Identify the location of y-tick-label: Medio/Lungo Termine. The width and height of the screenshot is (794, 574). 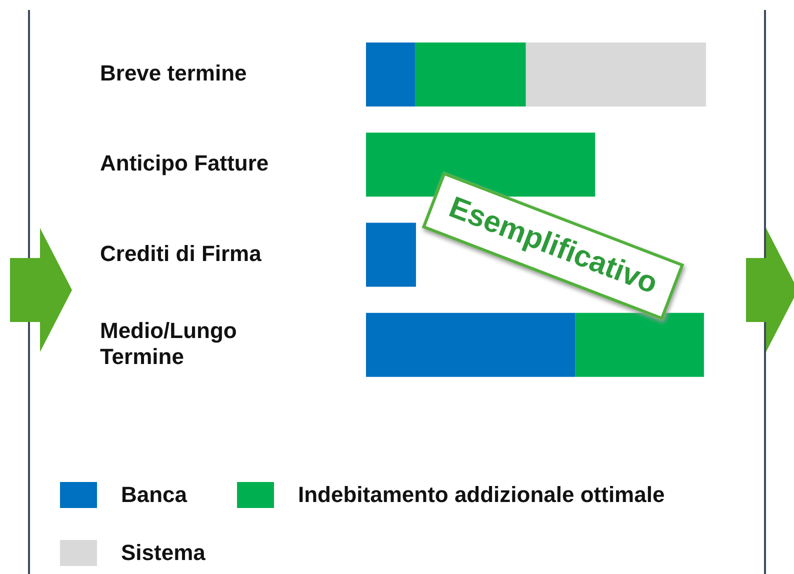
(168, 344).